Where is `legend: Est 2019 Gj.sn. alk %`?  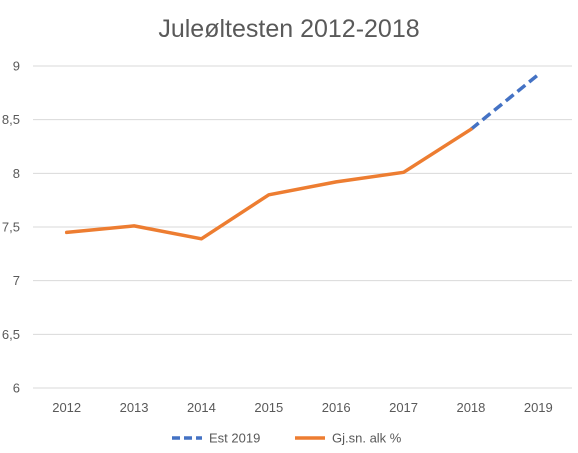 legend: Est 2019 Gj.sn. alk % is located at coordinates (287, 438).